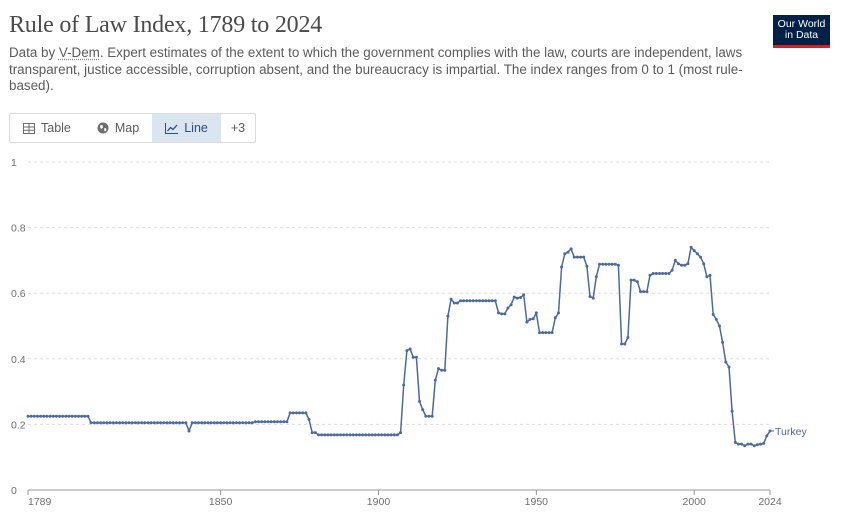 The height and width of the screenshot is (520, 842). Describe the element at coordinates (801, 31) in the screenshot. I see `owid-logo: Our World in Data` at that location.